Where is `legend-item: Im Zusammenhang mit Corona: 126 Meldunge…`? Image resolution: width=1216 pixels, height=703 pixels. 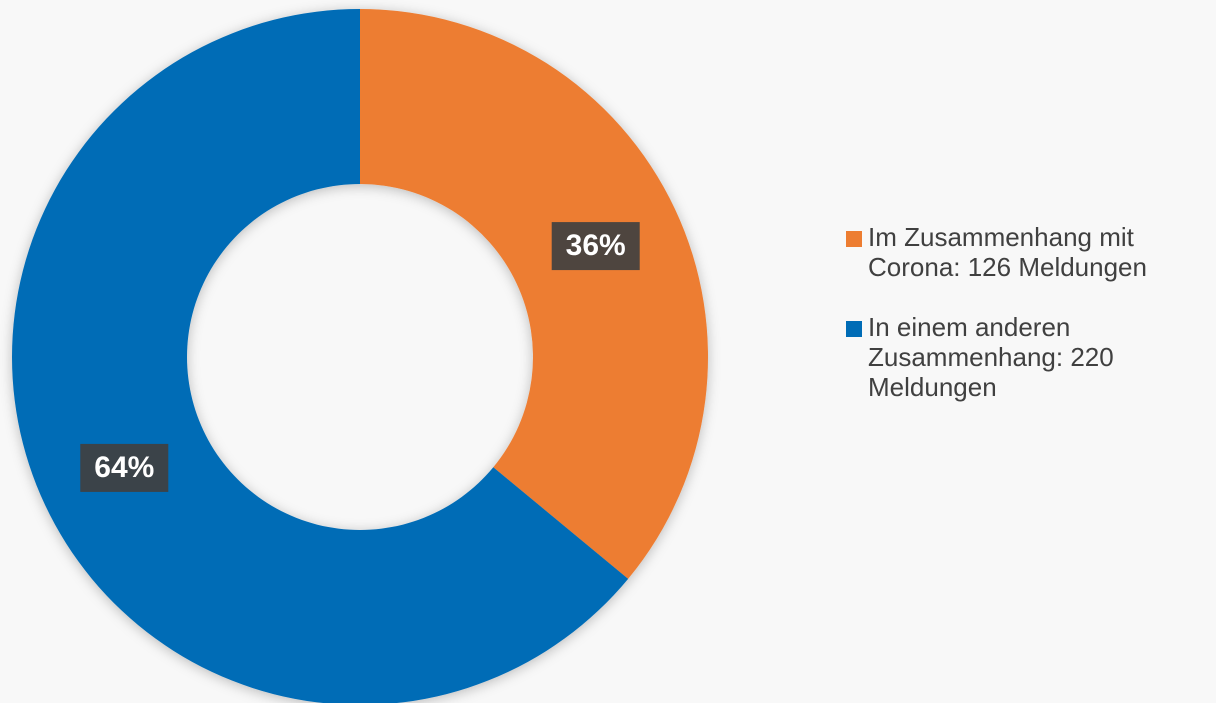
legend-item: Im Zusammenhang mit Corona: 126 Meldunge… is located at coordinates (1029, 252).